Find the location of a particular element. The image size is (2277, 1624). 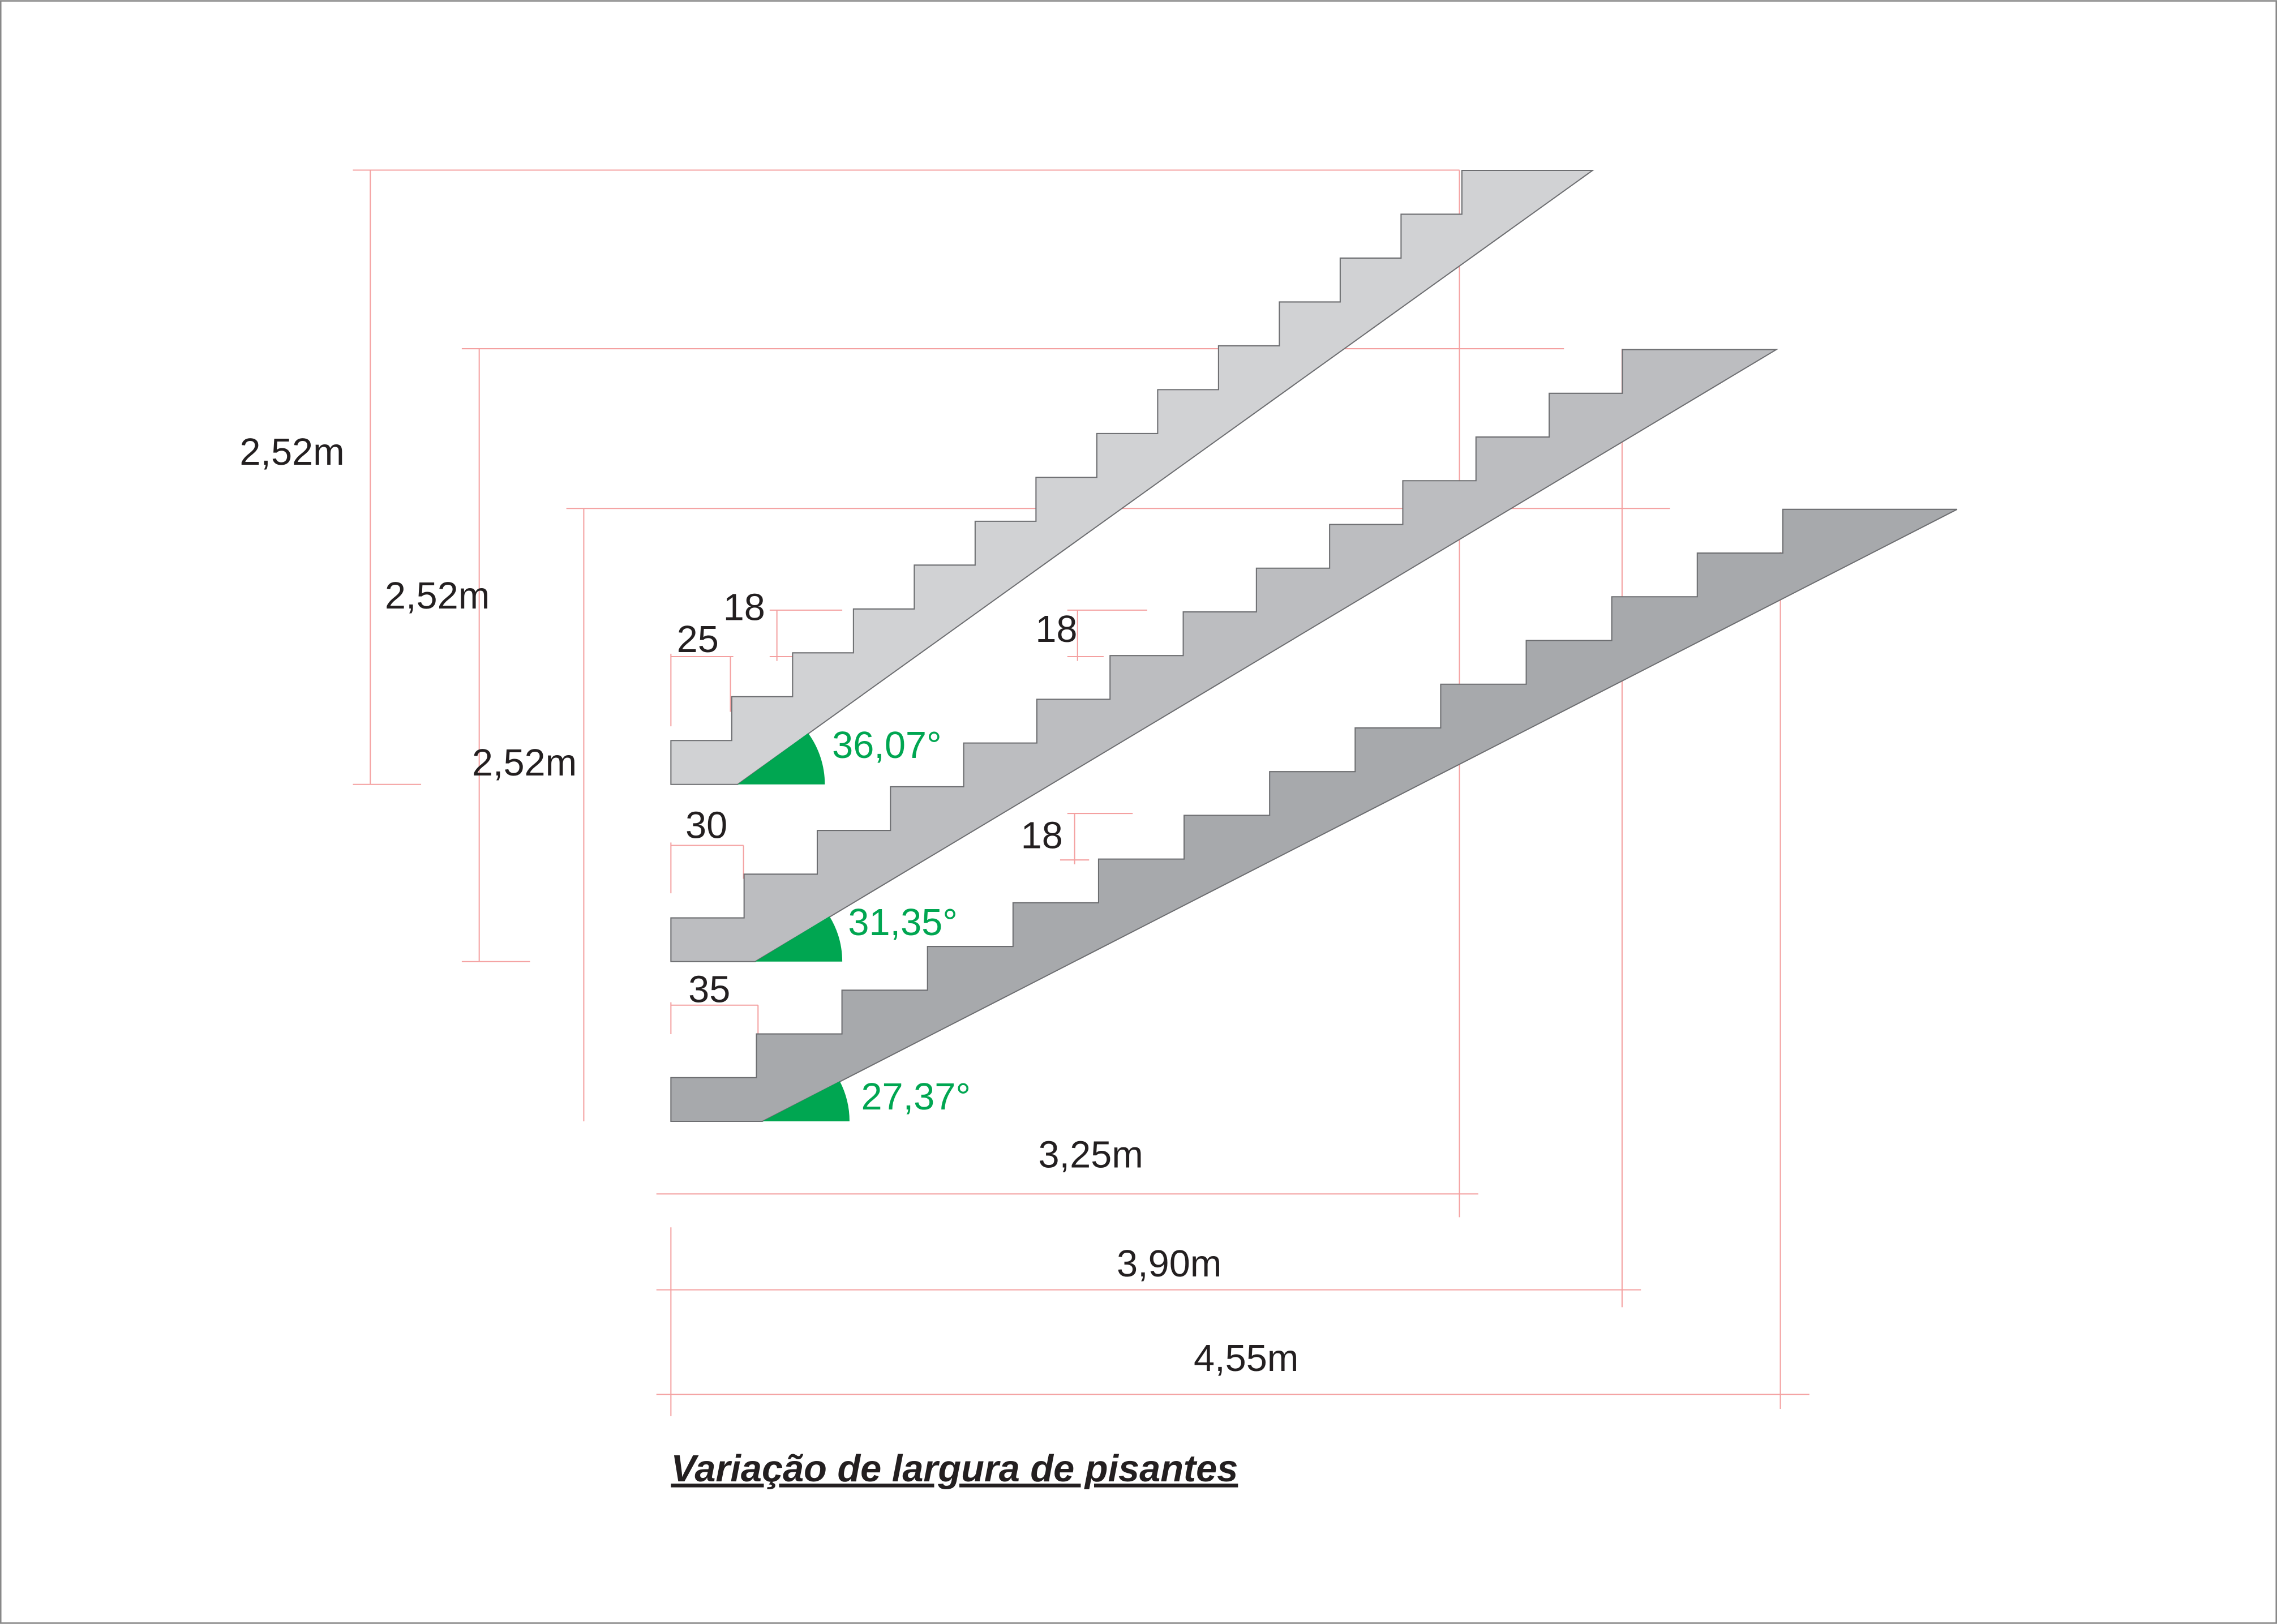

angle-label: 27,37° is located at coordinates (916, 1097).